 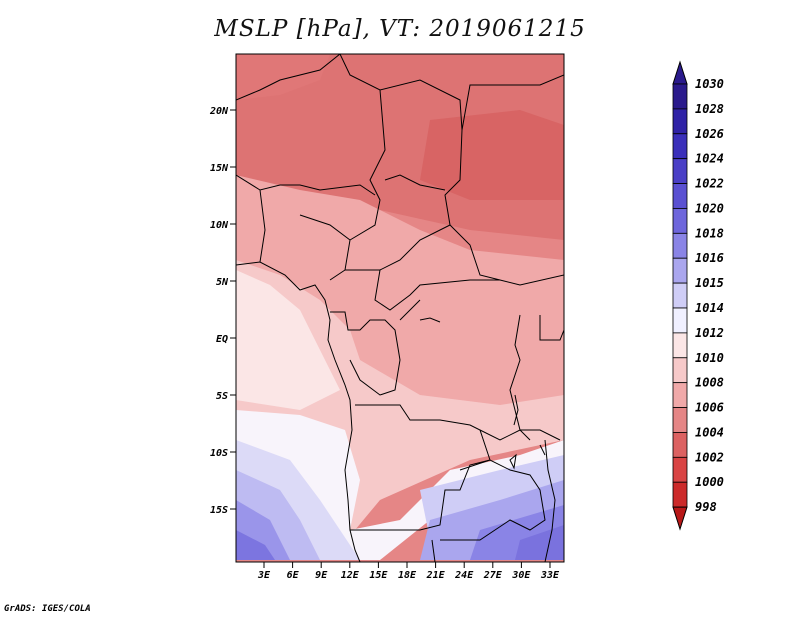 I want to click on latitude-axis: 20N 15N 10N 5N EQ 5S 10S 15S, so click(x=222, y=311).